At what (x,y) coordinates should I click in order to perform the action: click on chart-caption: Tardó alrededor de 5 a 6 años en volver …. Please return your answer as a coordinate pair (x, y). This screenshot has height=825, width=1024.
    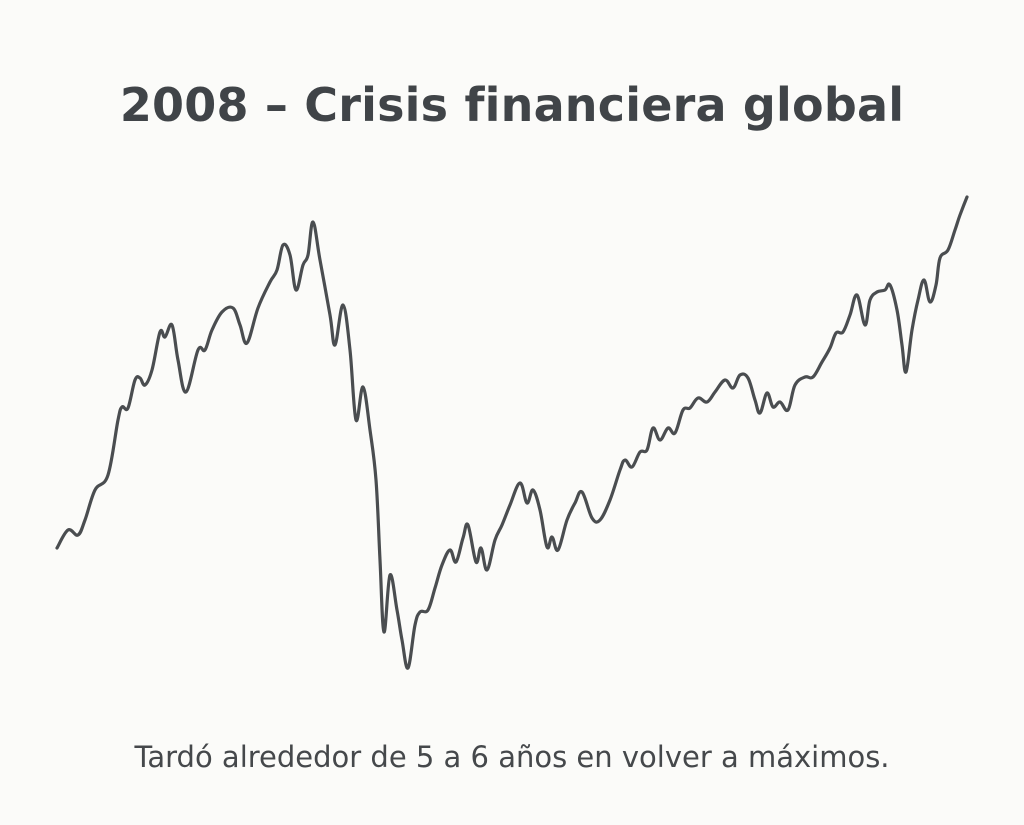
    Looking at the image, I should click on (512, 757).